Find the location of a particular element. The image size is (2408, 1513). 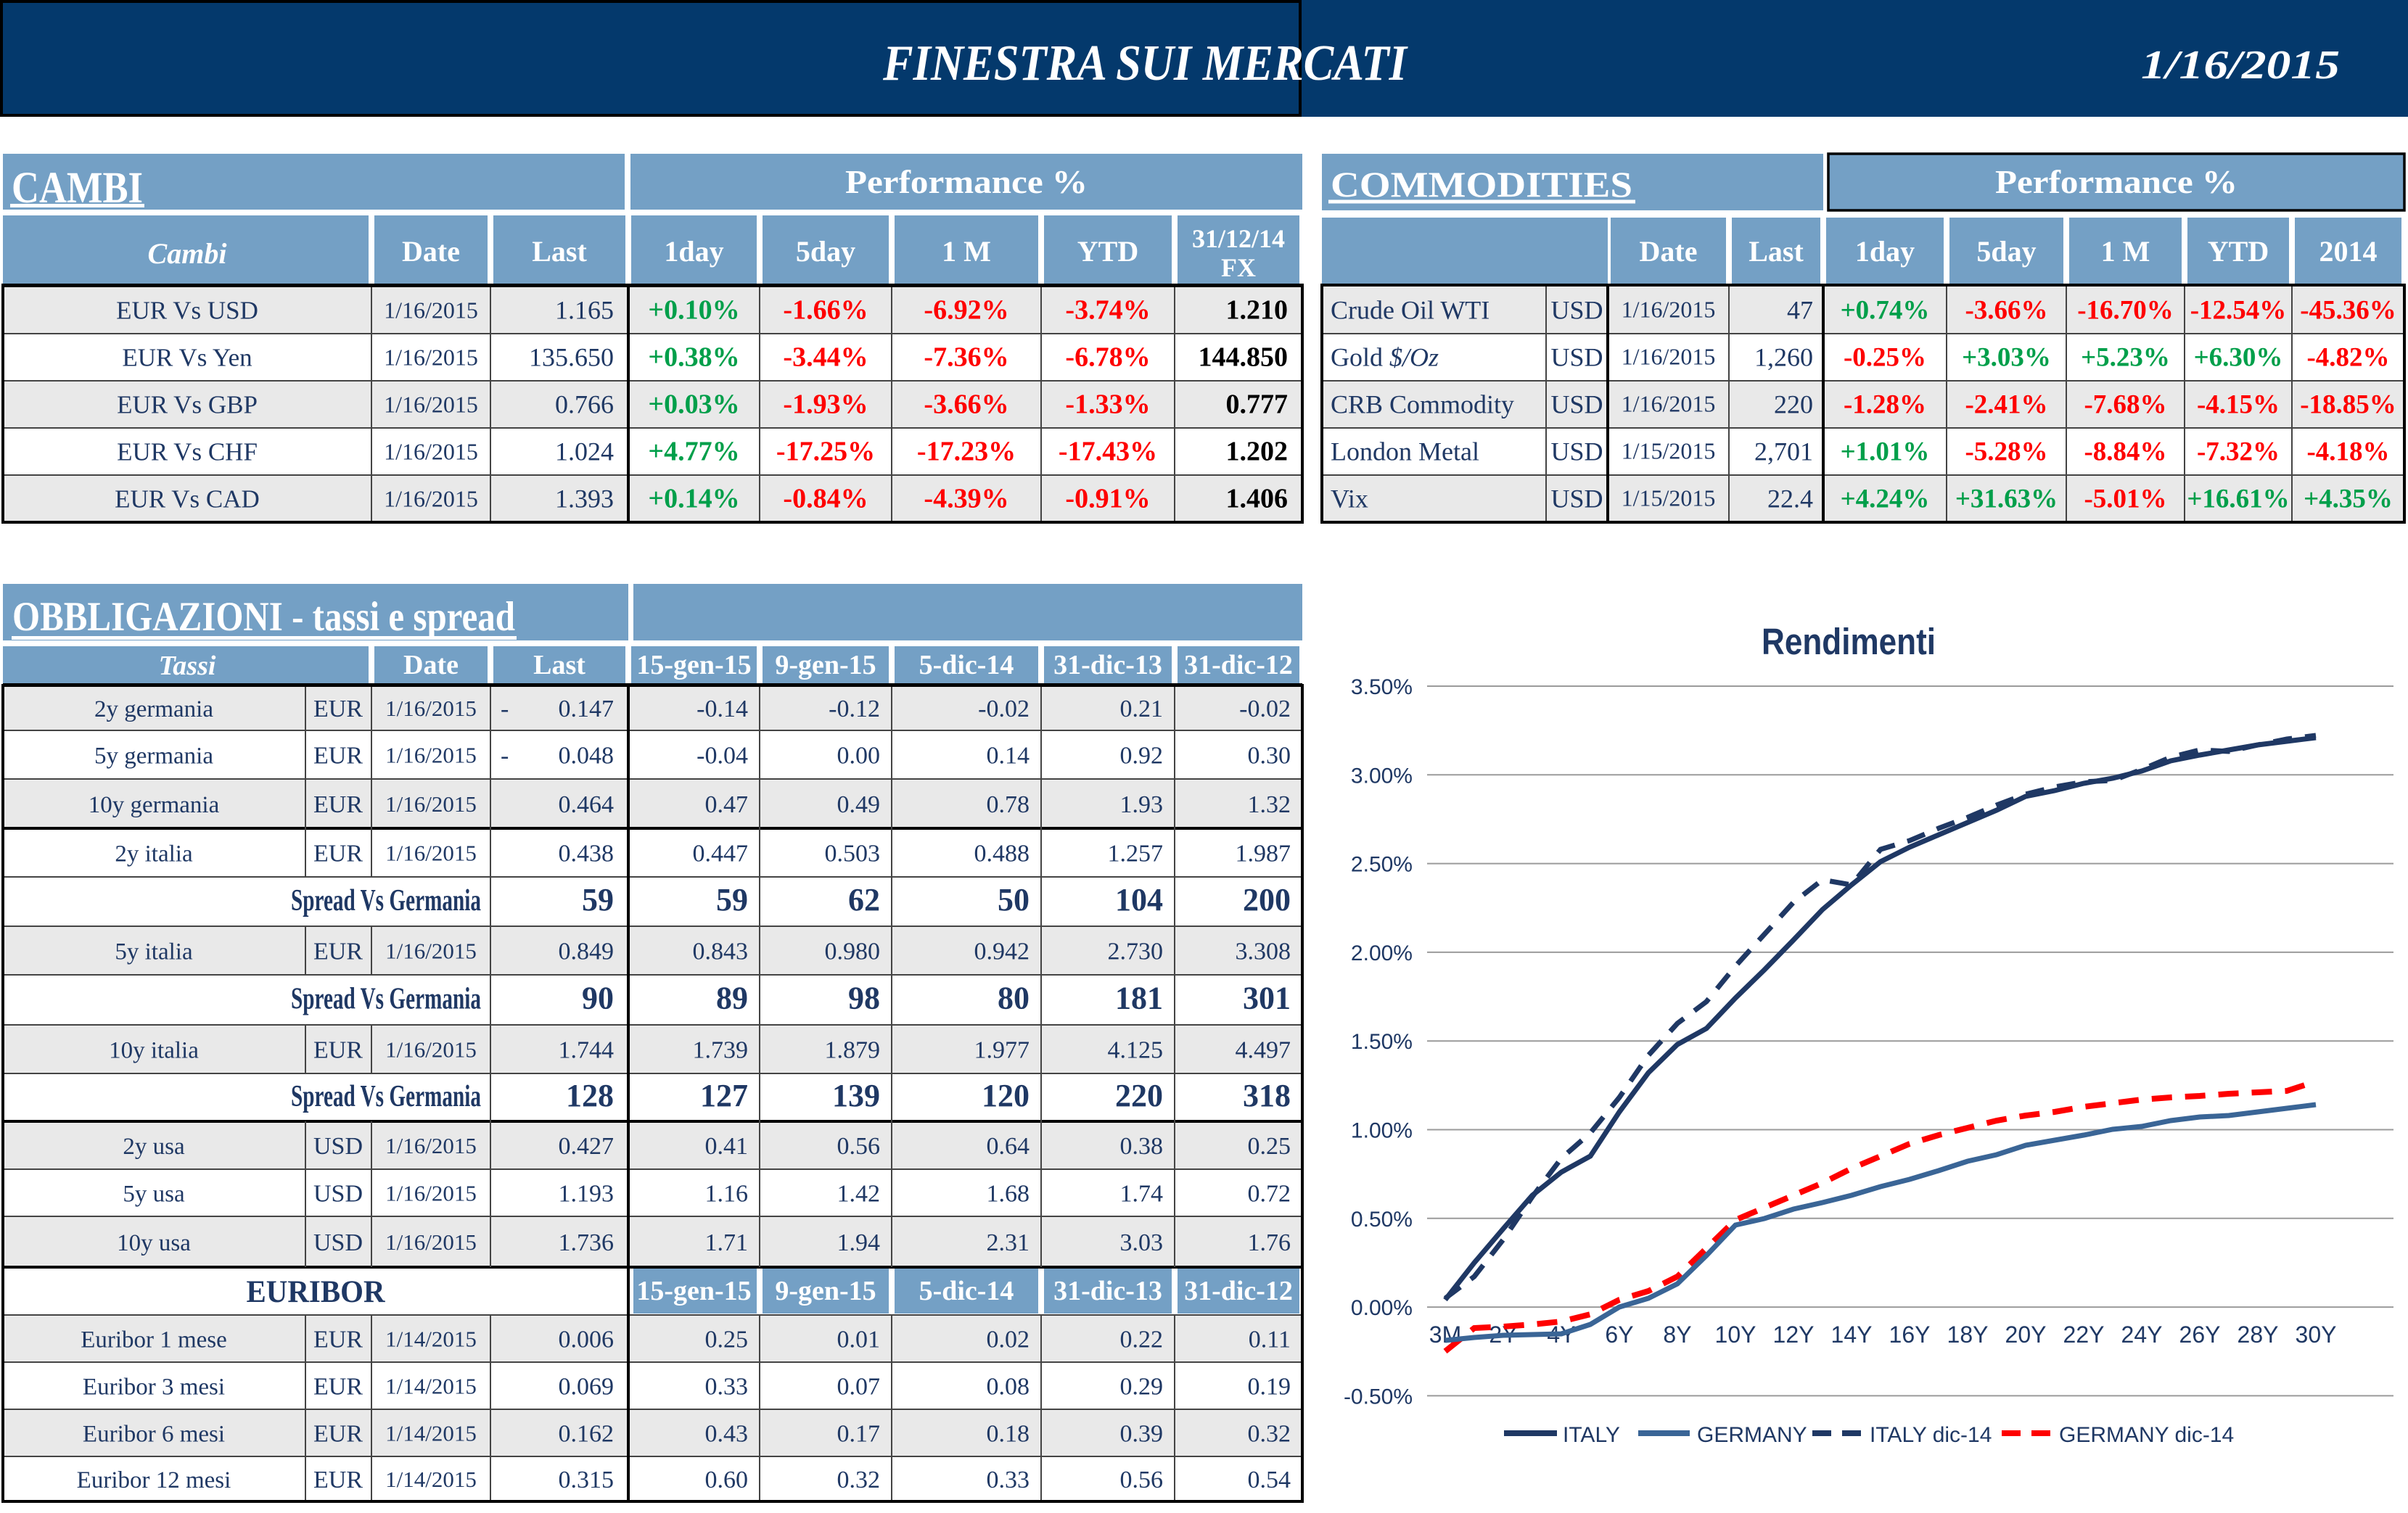

svg-text: -5.28% is located at coordinates (2006, 452).